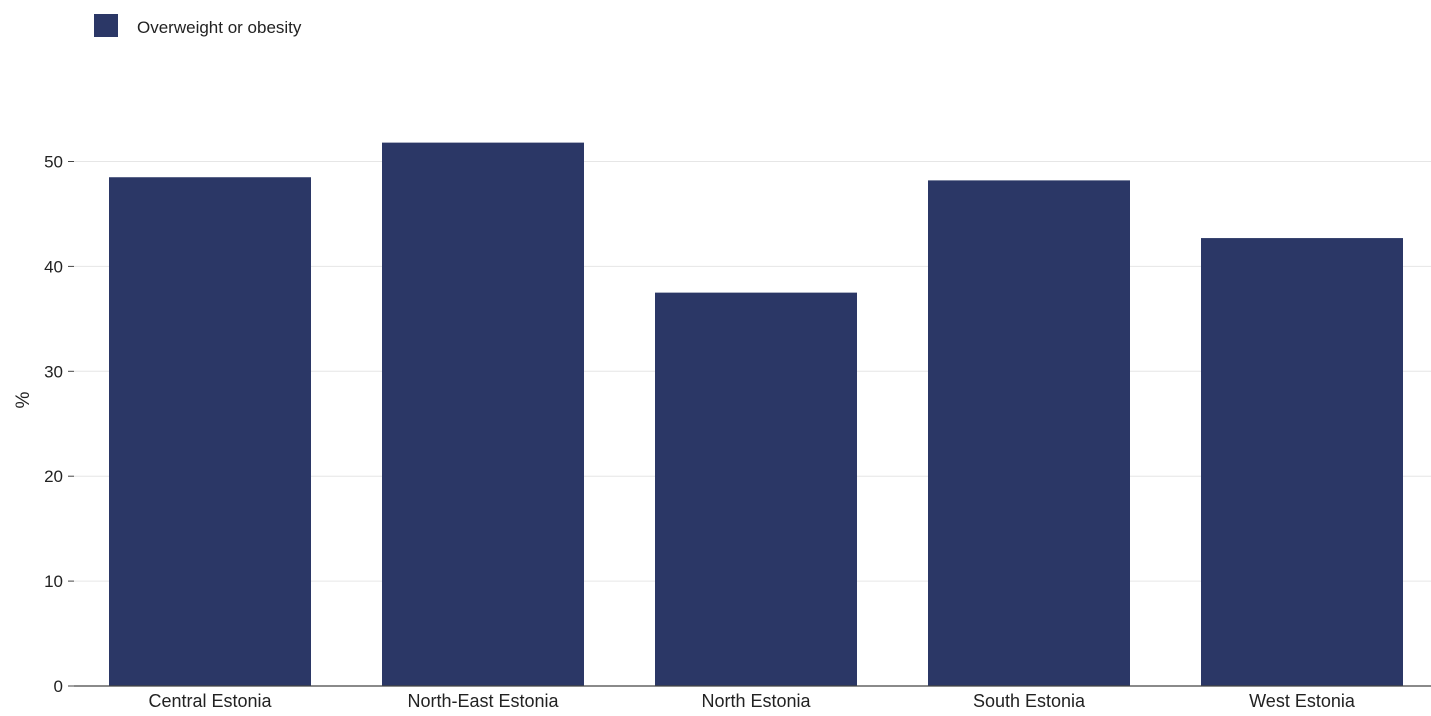 This screenshot has height=716, width=1431. I want to click on legend-swatch, so click(106, 25).